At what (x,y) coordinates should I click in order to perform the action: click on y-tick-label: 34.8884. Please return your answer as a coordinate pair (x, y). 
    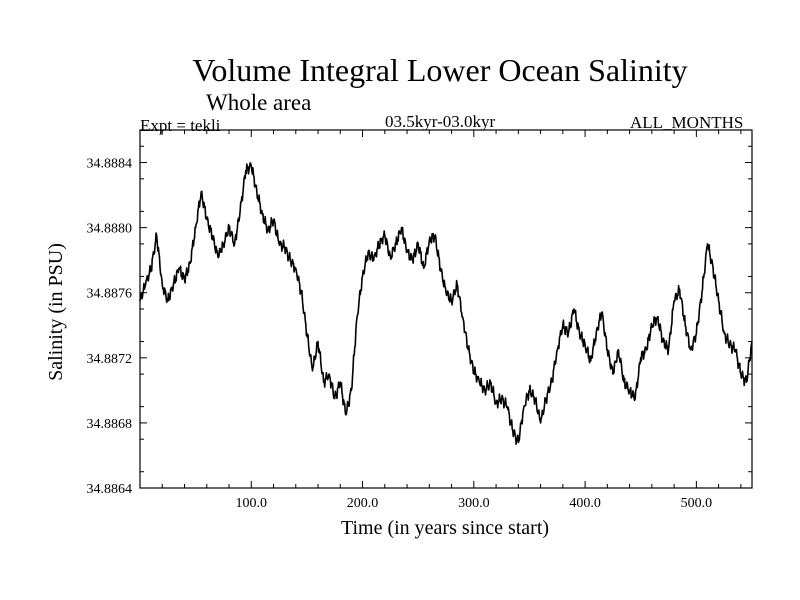
    Looking at the image, I should click on (110, 164).